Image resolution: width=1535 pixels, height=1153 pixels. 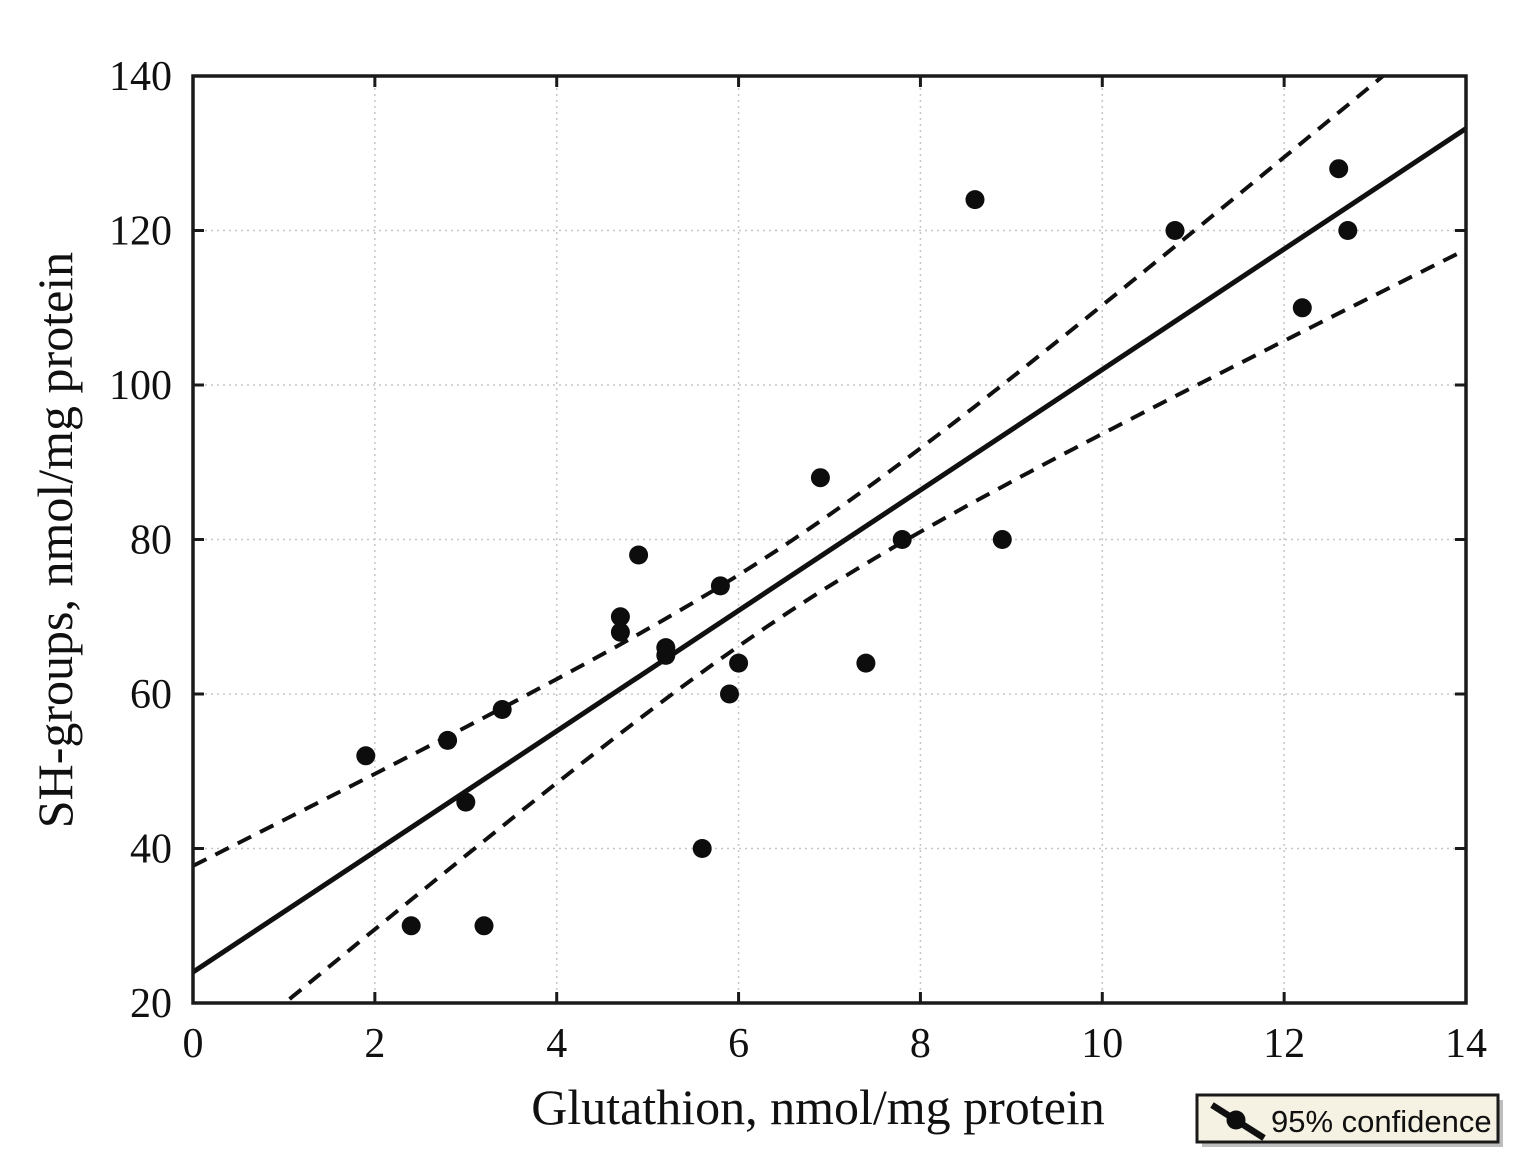 I want to click on x-tick-label: 2, so click(x=374, y=1044).